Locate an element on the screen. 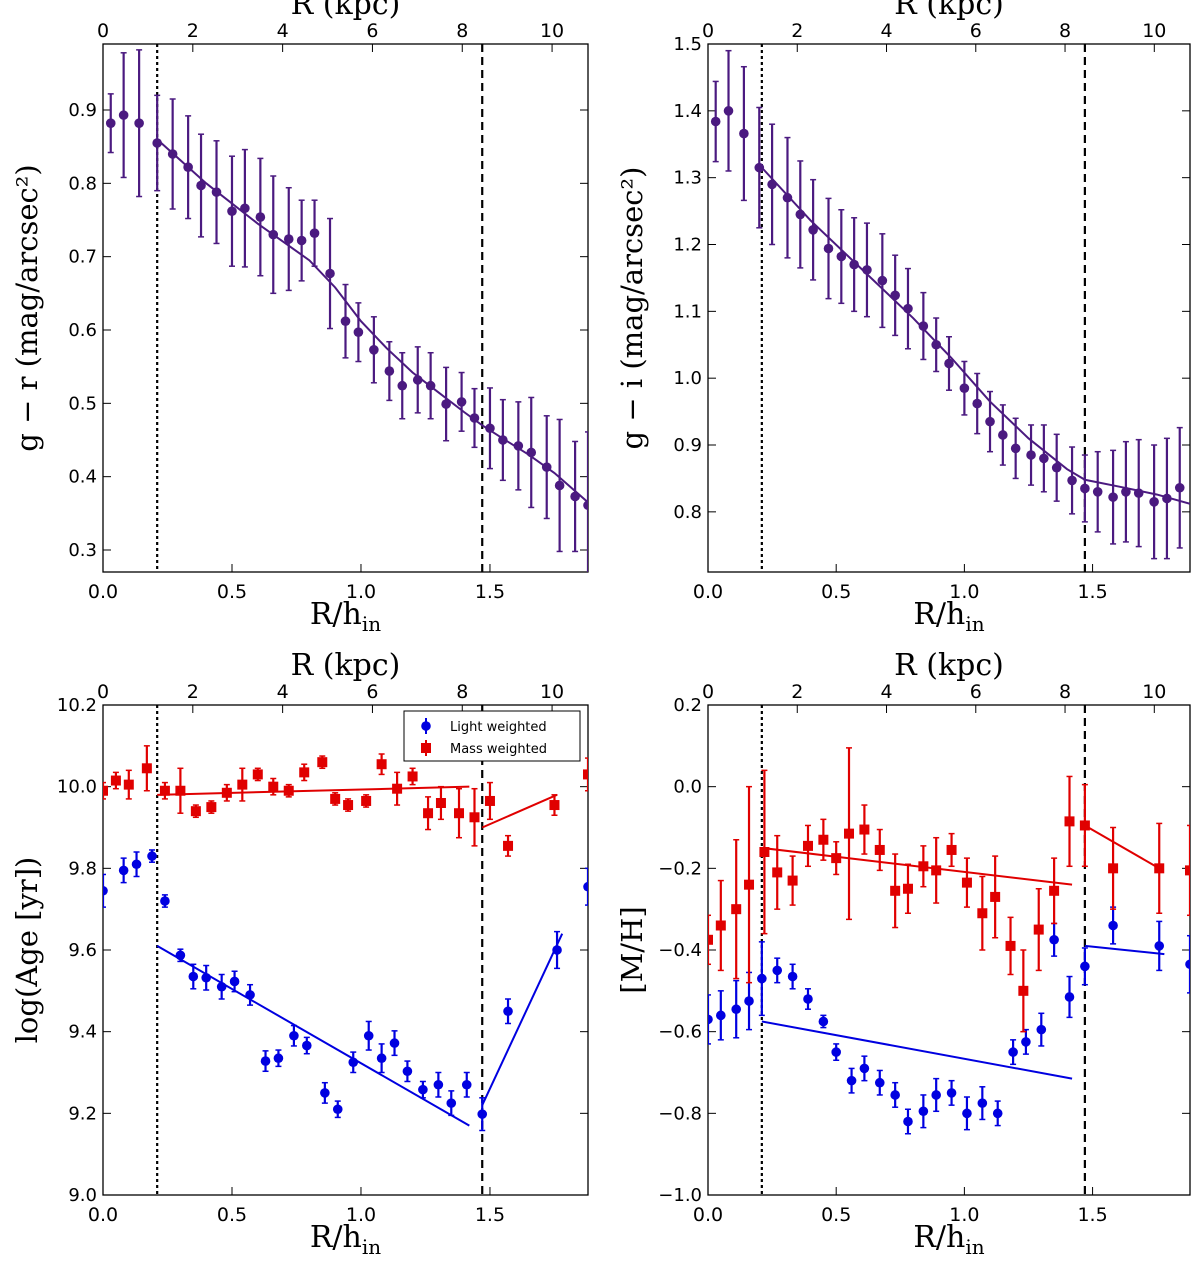 Image resolution: width=1200 pixels, height=1272 pixels. y-tick-label: 10.0 is located at coordinates (77, 787).